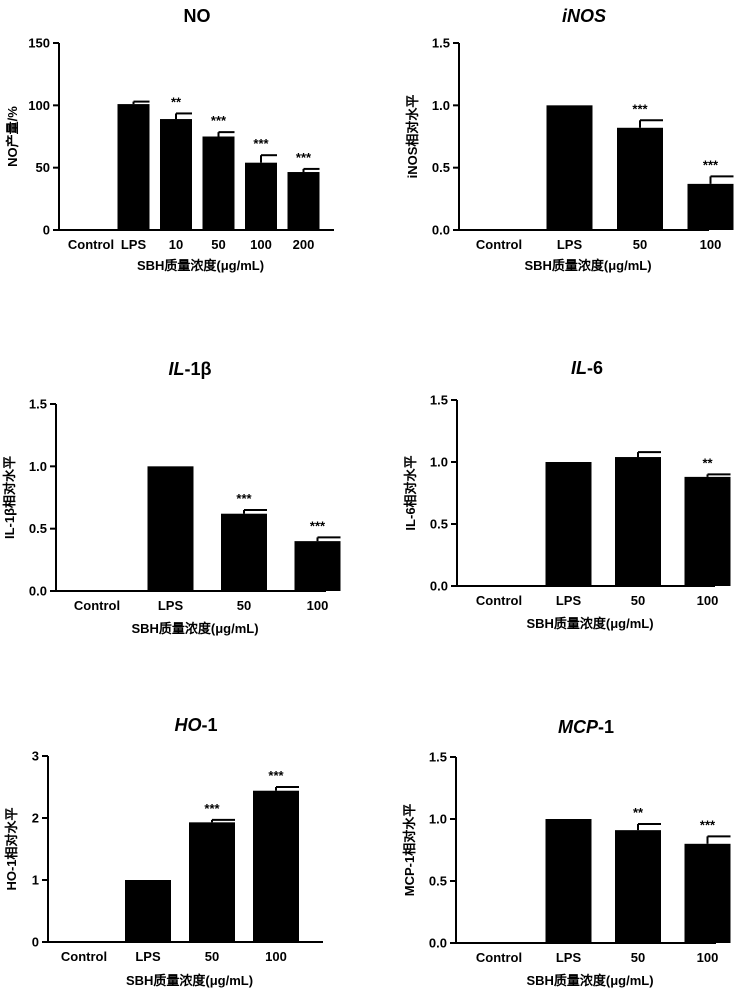 Image resolution: width=741 pixels, height=1000 pixels. What do you see at coordinates (412, 137) in the screenshot?
I see `y-axis-label: iNOS相对水平` at bounding box center [412, 137].